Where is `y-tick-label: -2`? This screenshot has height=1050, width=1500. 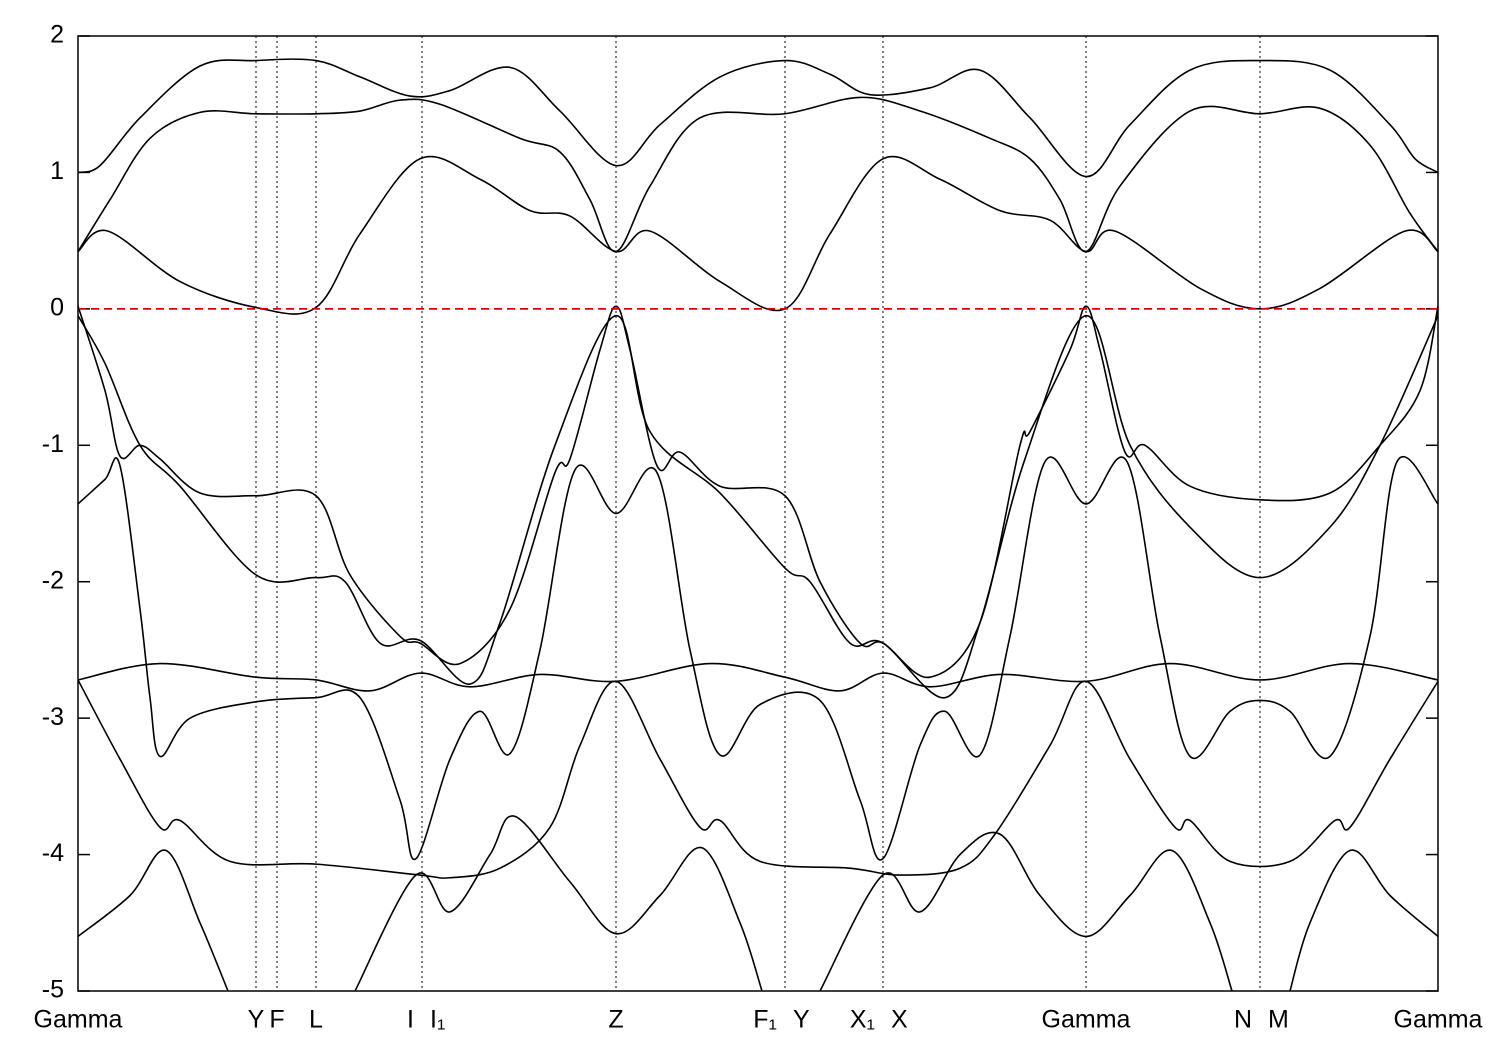
y-tick-label: -2 is located at coordinates (53, 580).